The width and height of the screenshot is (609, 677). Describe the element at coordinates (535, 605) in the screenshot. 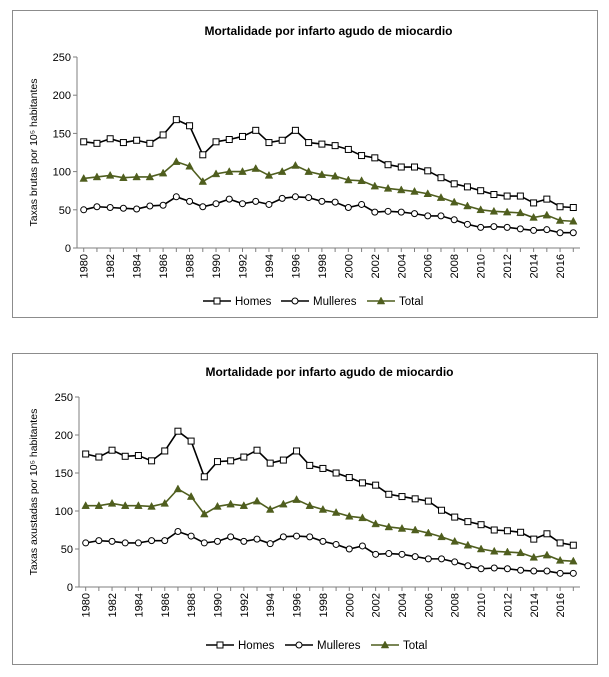

I see `x-tick-label: 2014` at that location.